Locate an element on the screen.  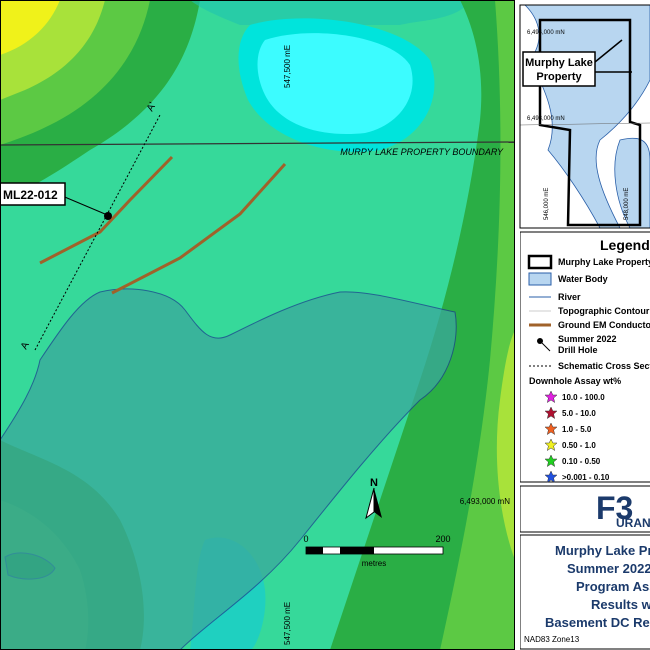
northing-label: 6,493,000 mN is located at coordinates (485, 501).